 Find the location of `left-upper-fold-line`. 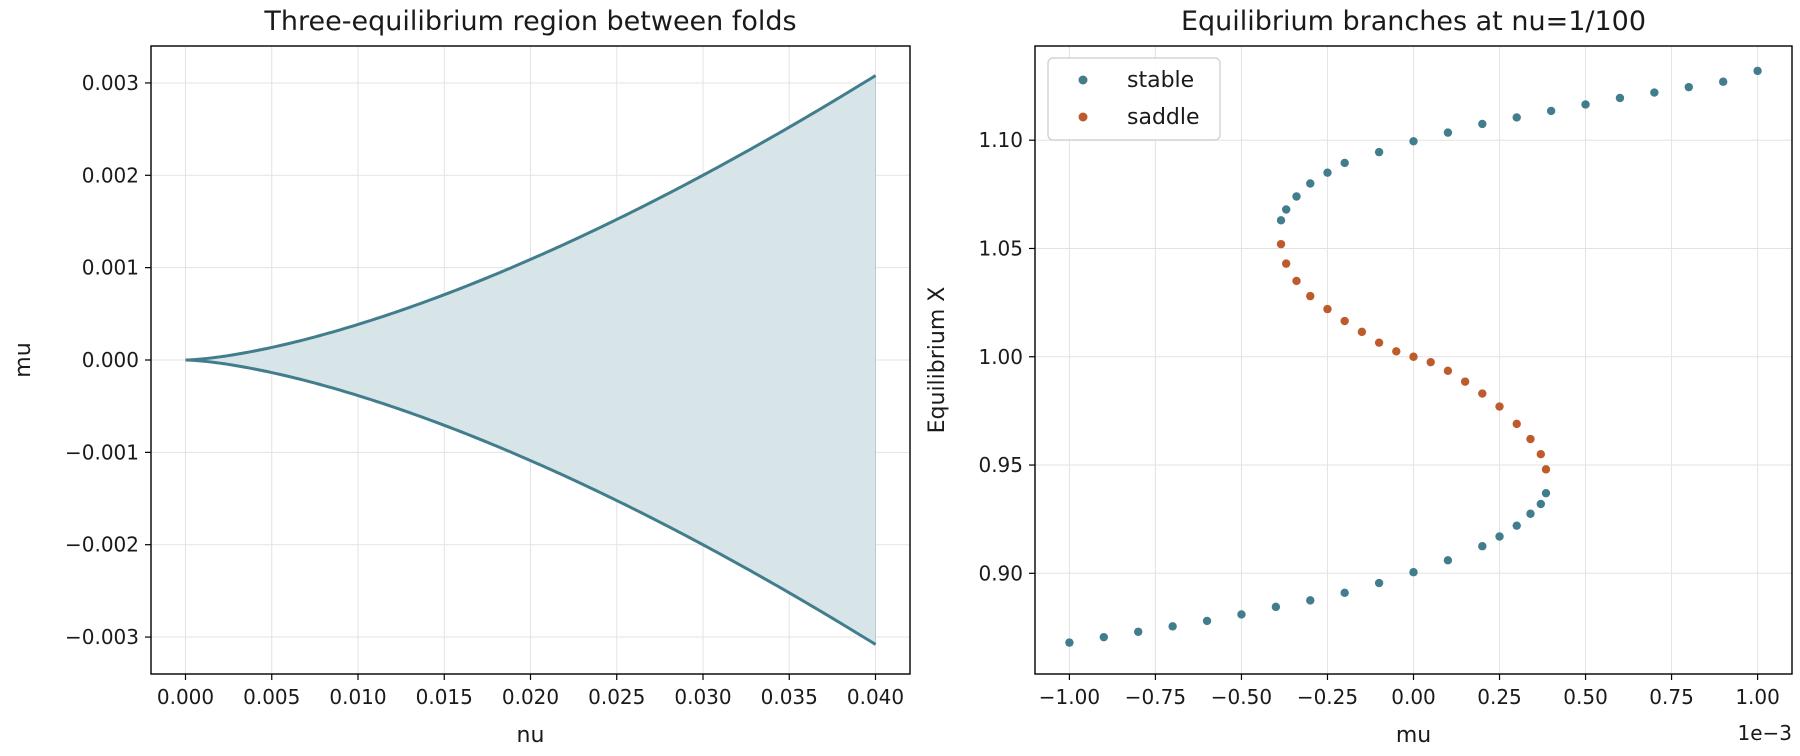

left-upper-fold-line is located at coordinates (531, 218).